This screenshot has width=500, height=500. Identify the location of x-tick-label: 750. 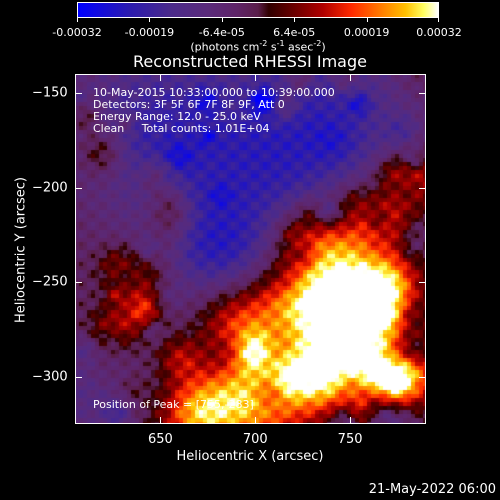
(350, 439).